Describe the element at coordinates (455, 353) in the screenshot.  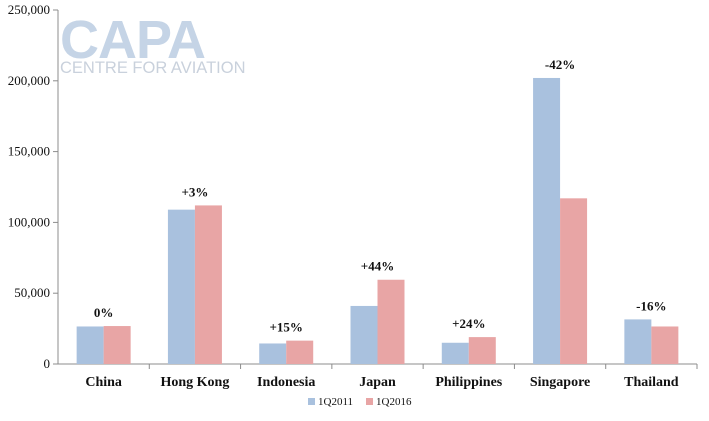
I see `bar-1Q2011-philippines` at that location.